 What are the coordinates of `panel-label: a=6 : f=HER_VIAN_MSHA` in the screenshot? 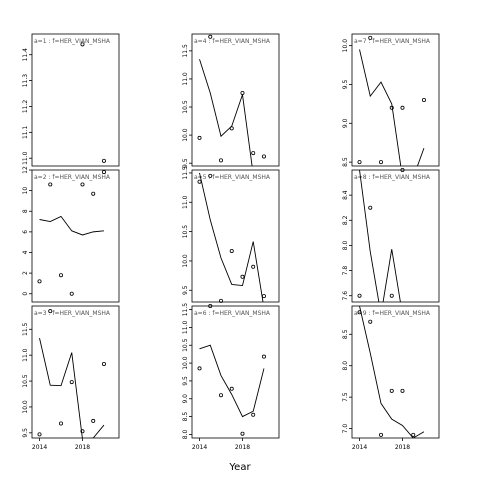 It's located at (232, 313).